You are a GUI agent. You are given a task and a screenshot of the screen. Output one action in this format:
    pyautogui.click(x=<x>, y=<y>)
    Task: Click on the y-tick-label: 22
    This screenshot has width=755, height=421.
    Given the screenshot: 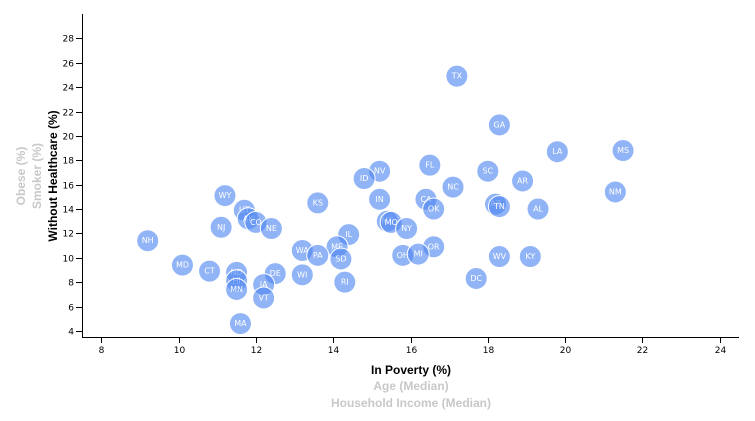 What is the action you would take?
    pyautogui.click(x=68, y=114)
    